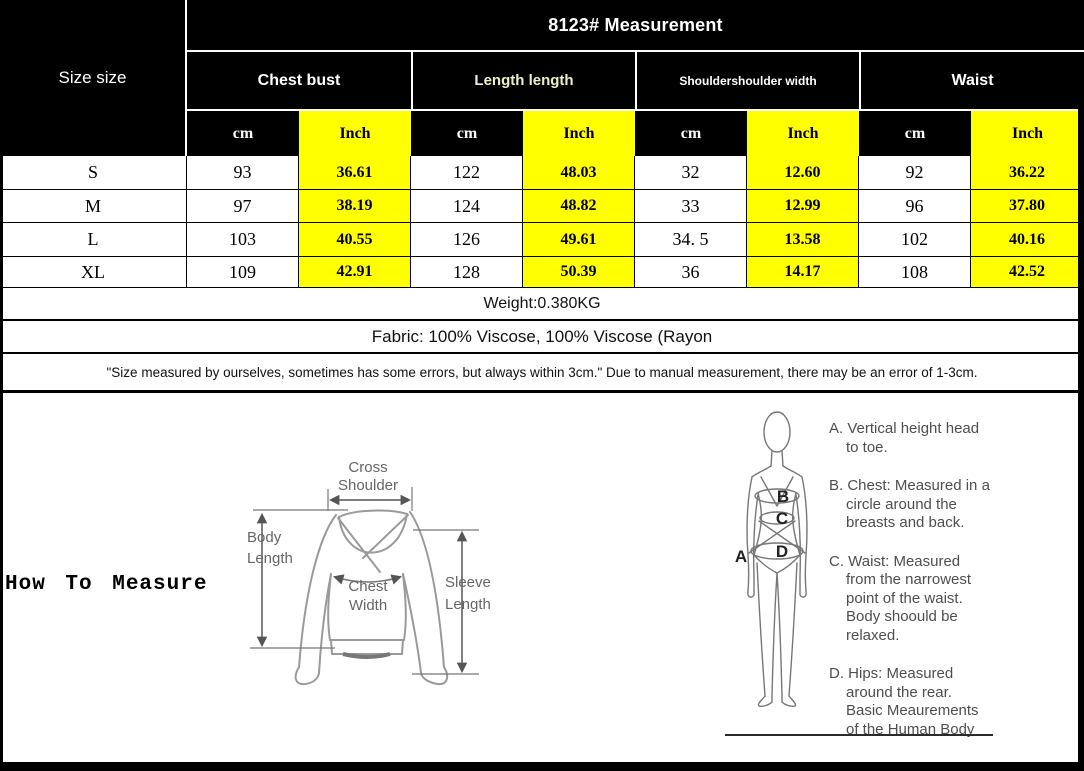  What do you see at coordinates (915, 240) in the screenshot?
I see `data-cell: 102` at bounding box center [915, 240].